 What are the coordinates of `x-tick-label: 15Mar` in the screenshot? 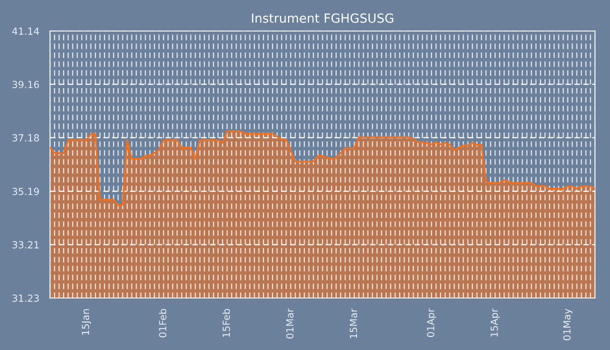 It's located at (354, 323).